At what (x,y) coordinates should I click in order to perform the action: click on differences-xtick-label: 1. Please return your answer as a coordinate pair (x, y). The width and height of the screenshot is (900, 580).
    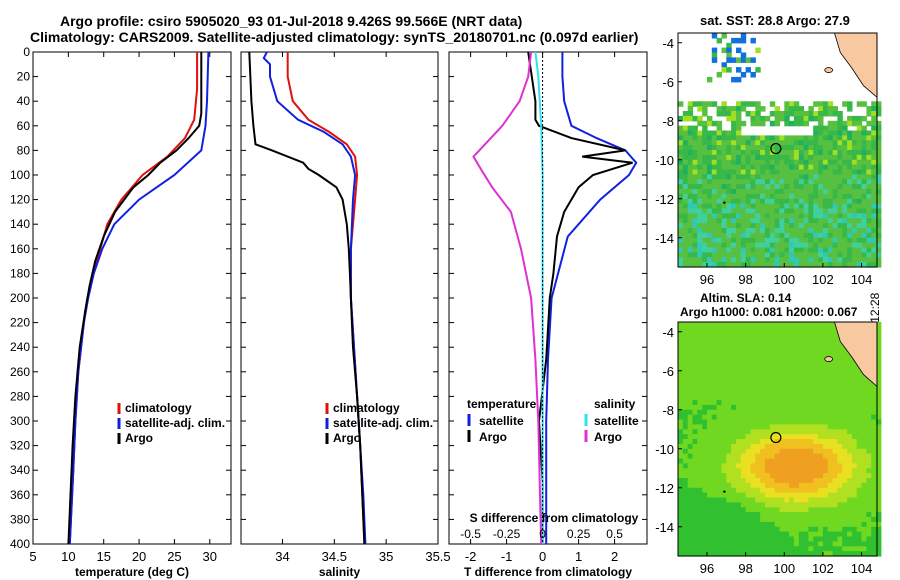
    Looking at the image, I should click on (578, 556).